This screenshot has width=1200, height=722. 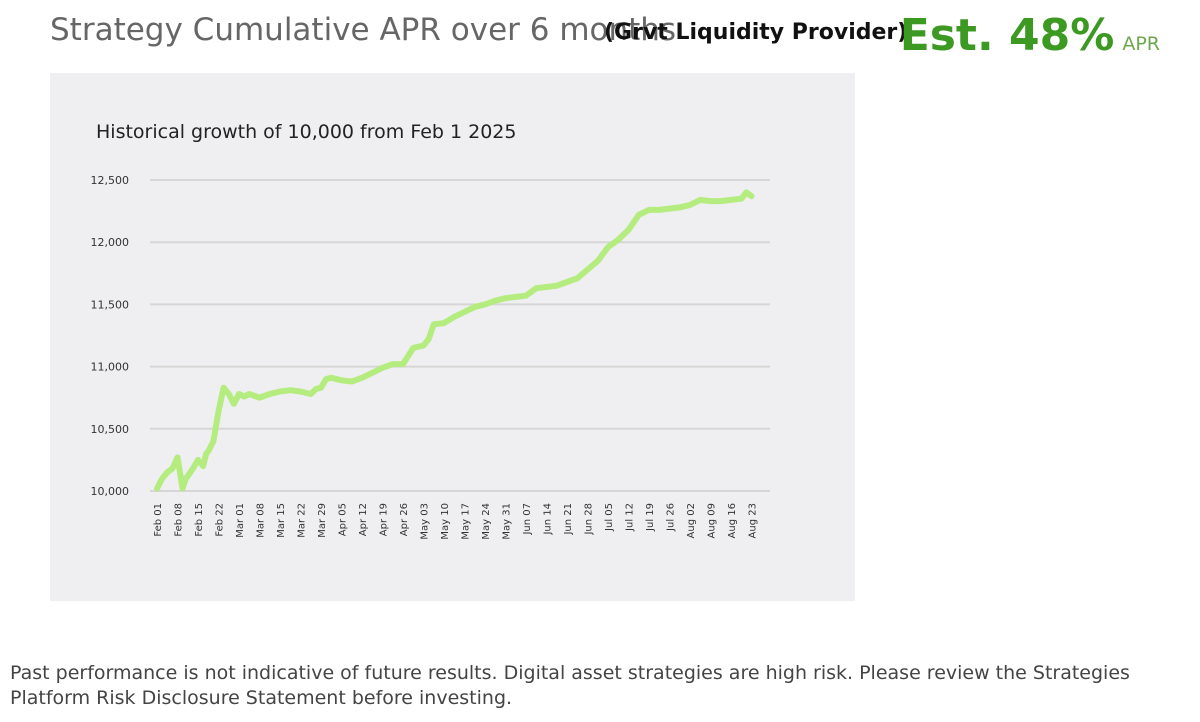 What do you see at coordinates (466, 521) in the screenshot?
I see `x-tick-label: May 17` at bounding box center [466, 521].